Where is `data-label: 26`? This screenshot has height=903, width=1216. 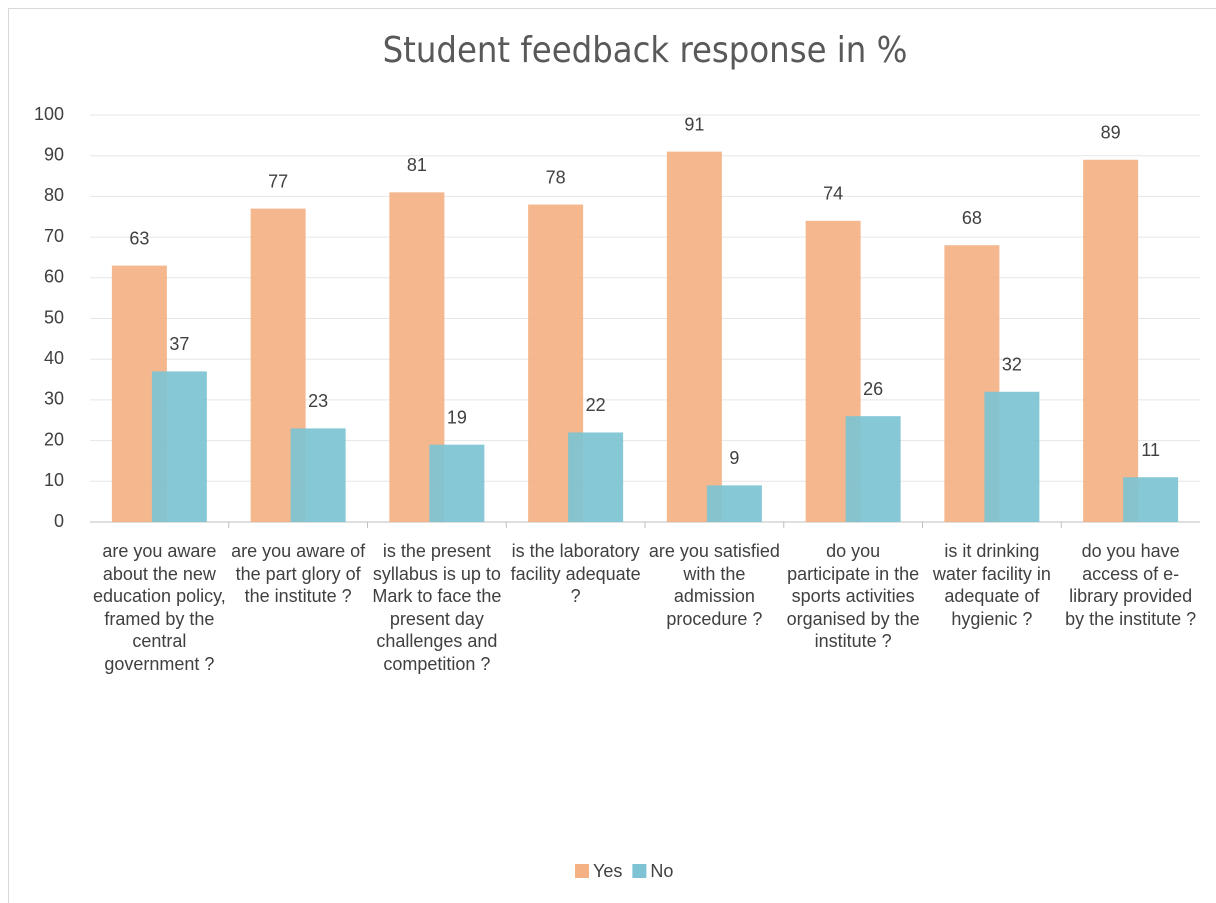 data-label: 26 is located at coordinates (873, 389).